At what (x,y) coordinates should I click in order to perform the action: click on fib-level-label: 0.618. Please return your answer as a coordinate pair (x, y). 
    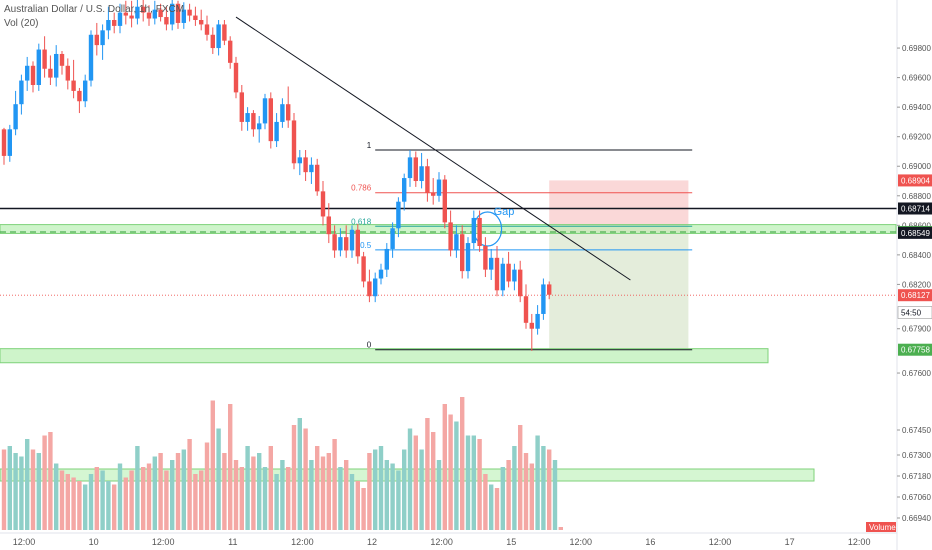
    Looking at the image, I should click on (361, 221).